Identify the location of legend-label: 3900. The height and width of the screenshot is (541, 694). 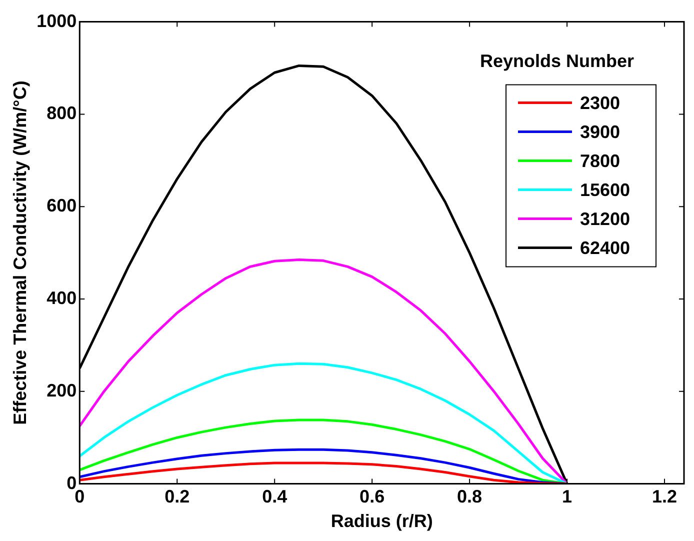
(600, 132).